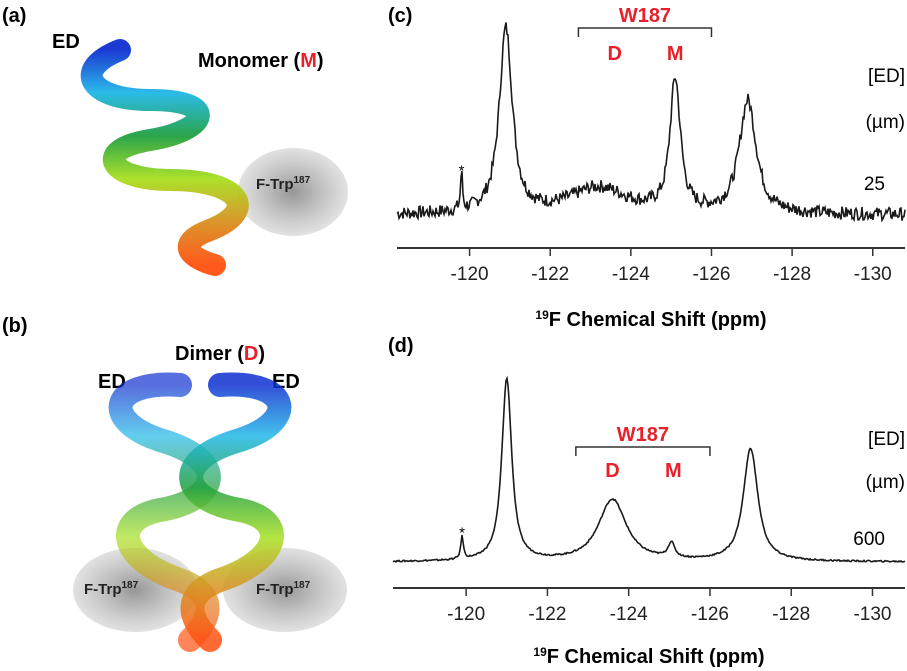 Image resolution: width=907 pixels, height=671 pixels. What do you see at coordinates (400, 16) in the screenshot?
I see `panel-tag: (c)` at bounding box center [400, 16].